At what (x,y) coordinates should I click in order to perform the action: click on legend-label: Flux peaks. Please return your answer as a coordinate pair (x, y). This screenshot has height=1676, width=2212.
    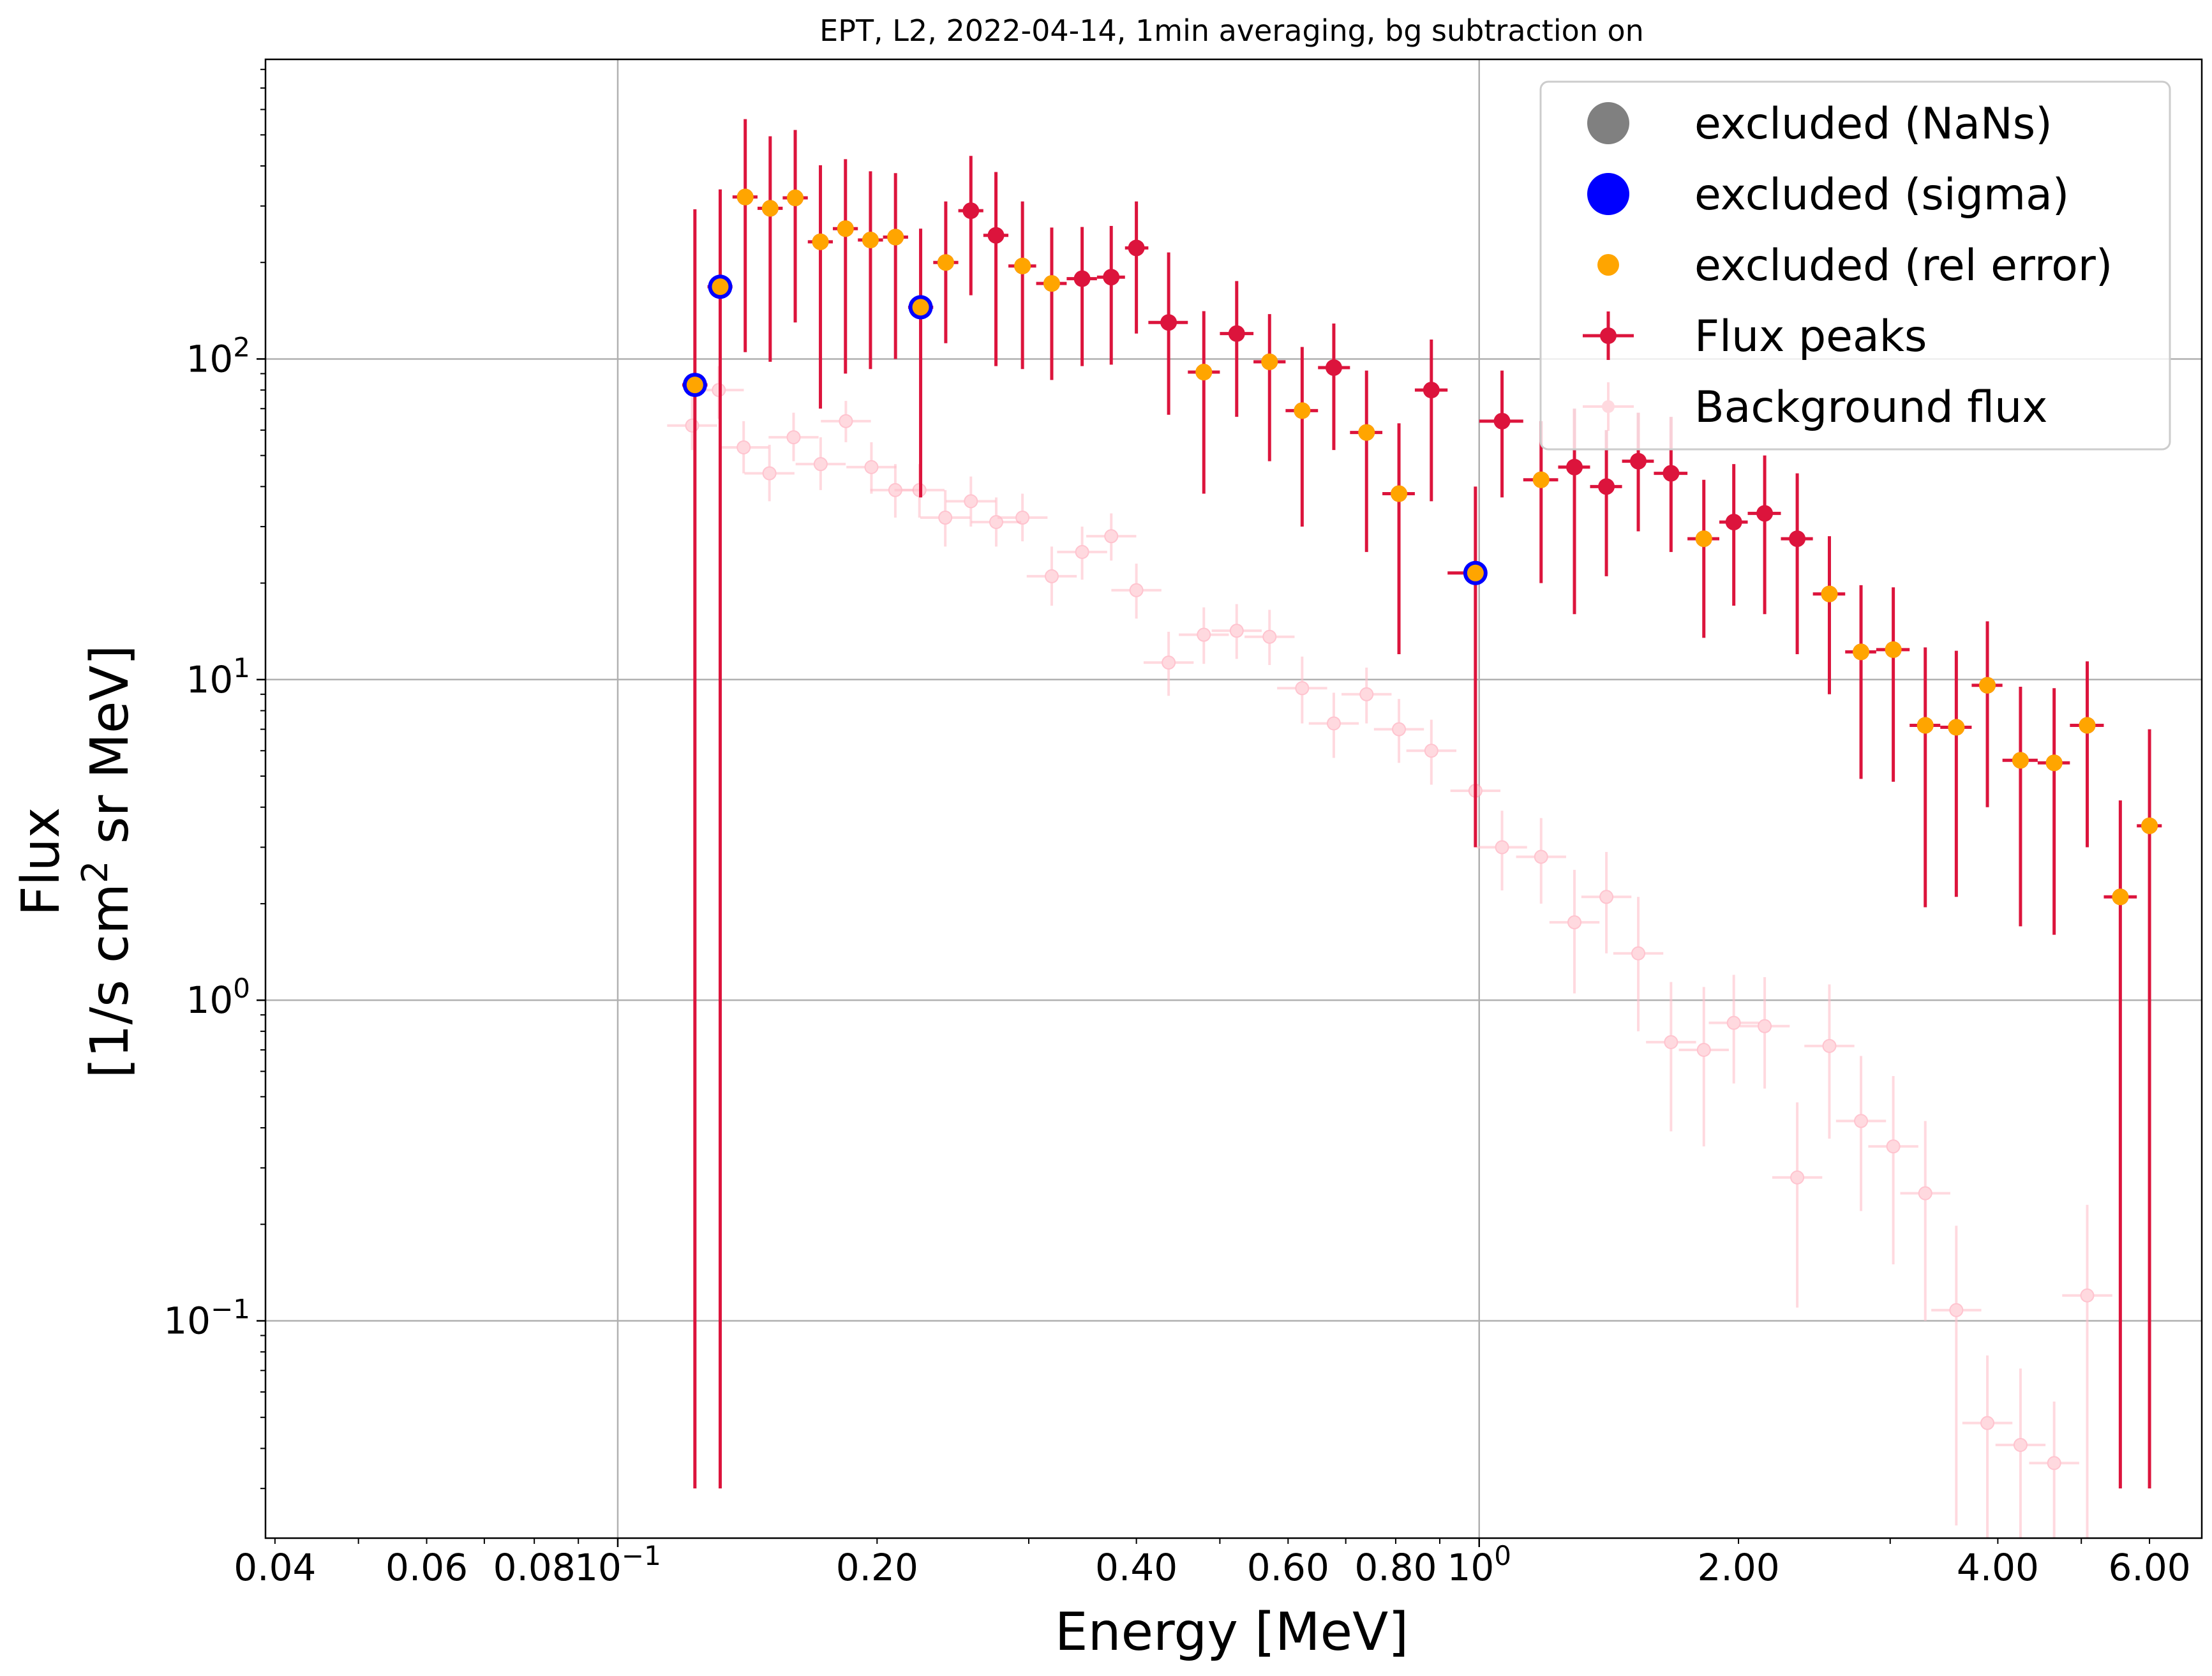
    Looking at the image, I should click on (1810, 337).